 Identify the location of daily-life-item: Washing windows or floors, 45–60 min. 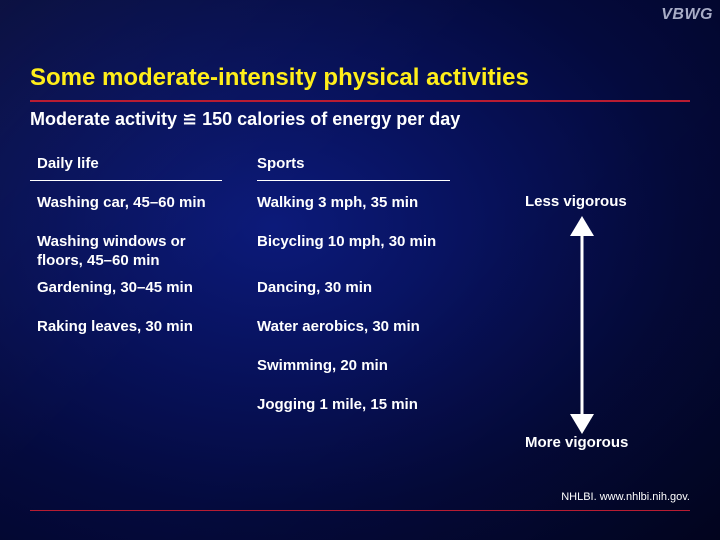
(111, 251).